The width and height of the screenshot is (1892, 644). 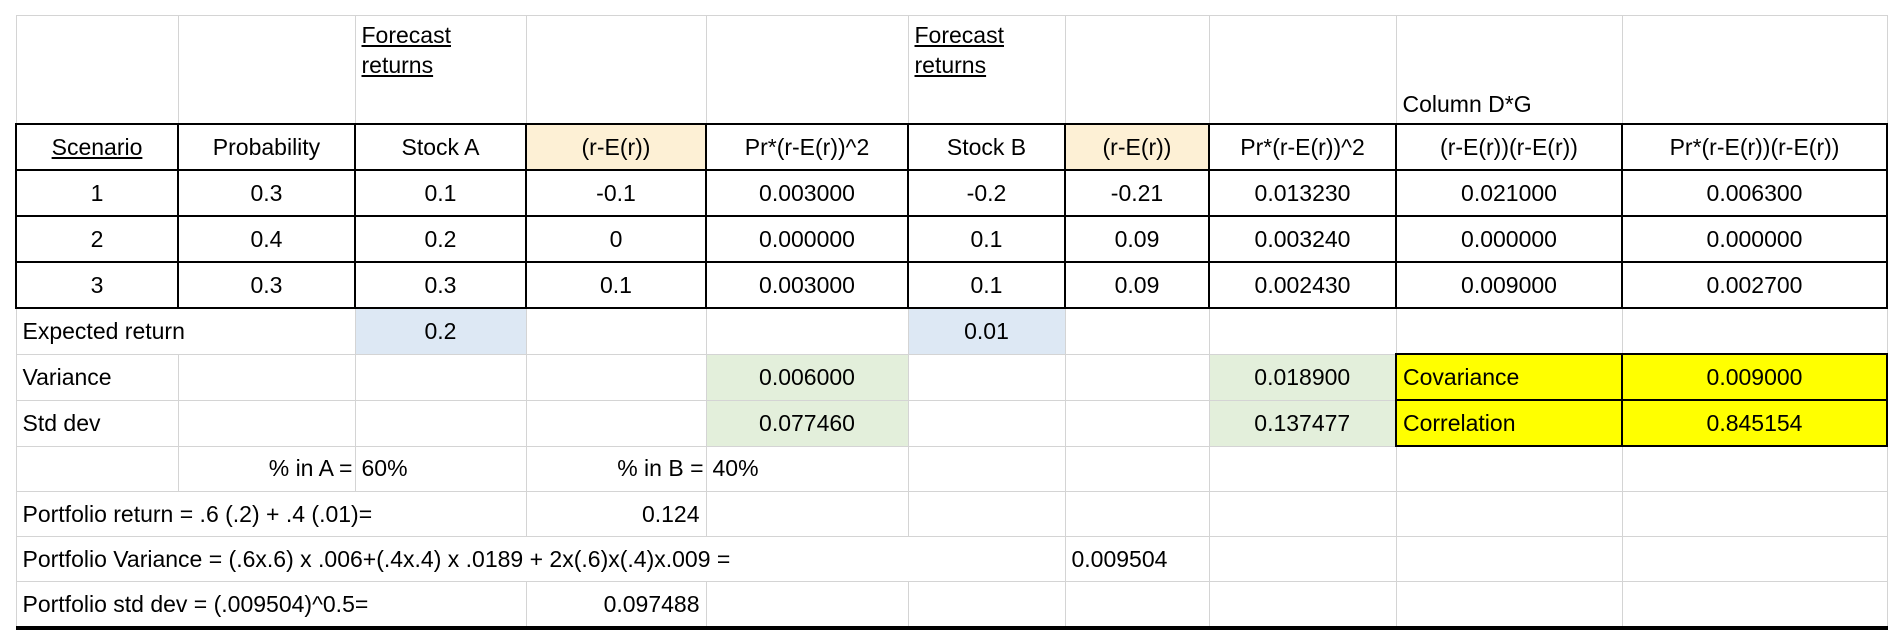 I want to click on cell: Std dev, so click(x=97, y=423).